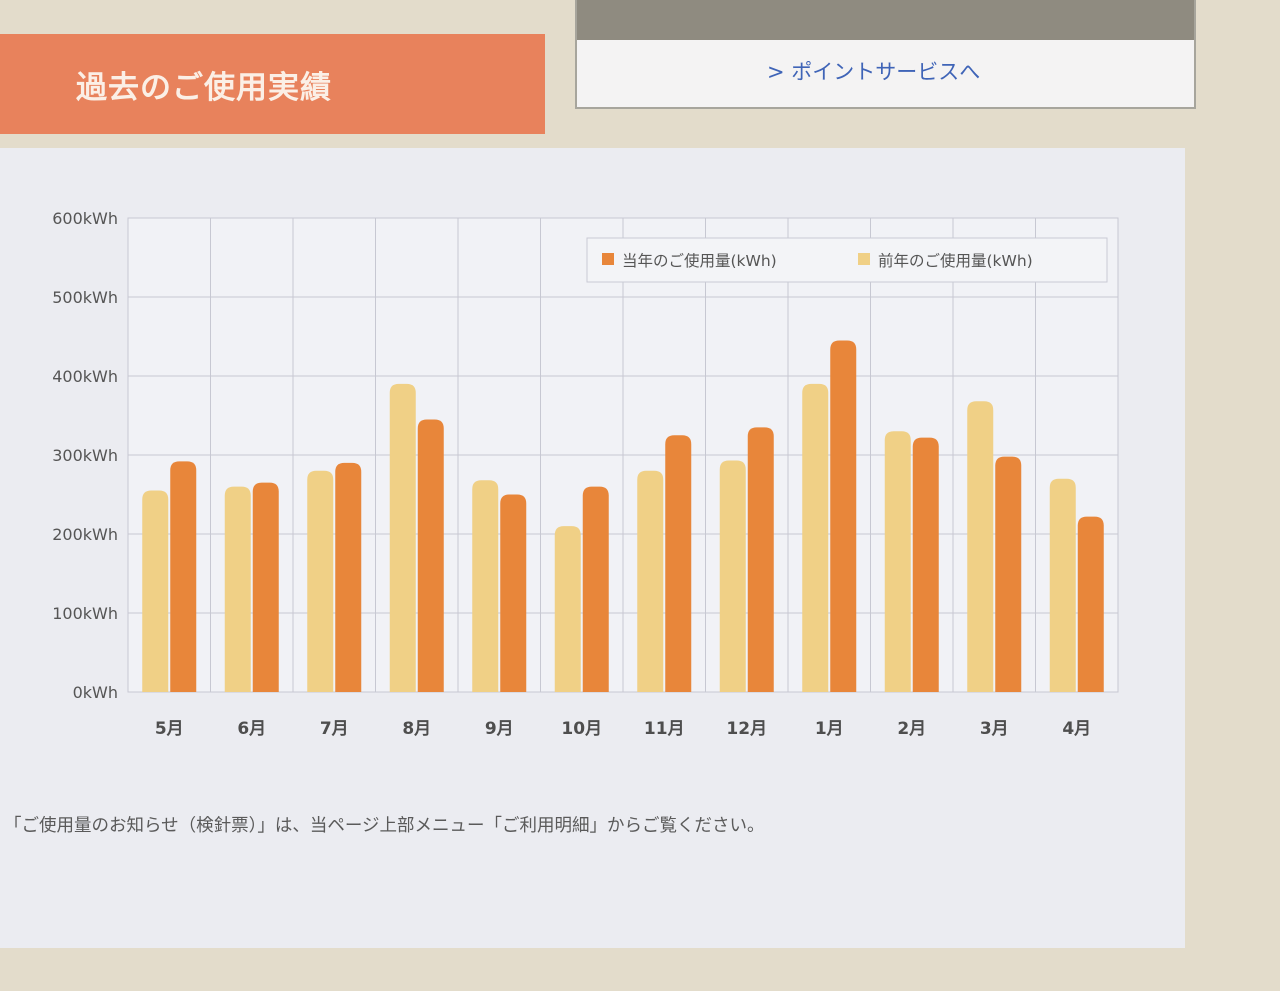  What do you see at coordinates (85, 534) in the screenshot?
I see `y-tick-label: 200kWh` at bounding box center [85, 534].